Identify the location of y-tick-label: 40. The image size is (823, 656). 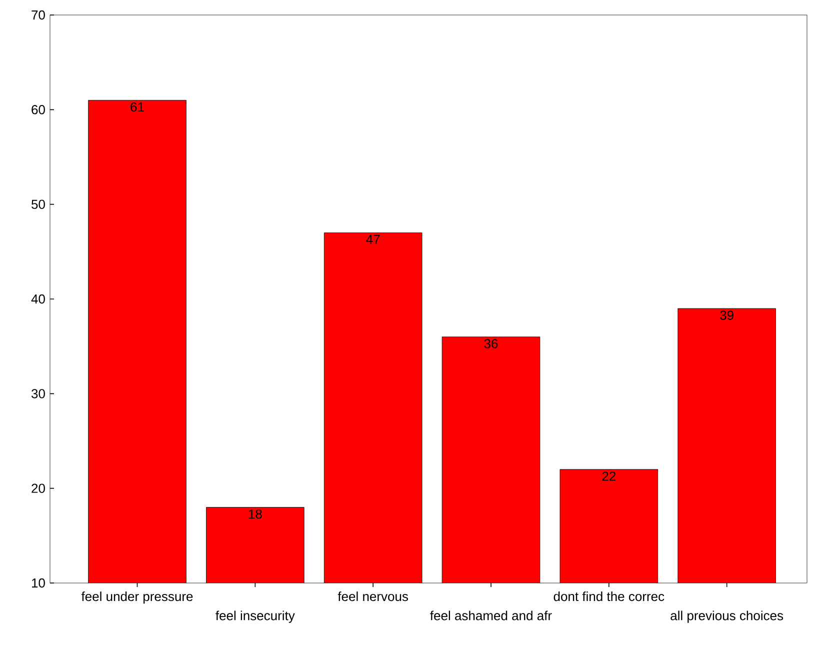
(38, 299).